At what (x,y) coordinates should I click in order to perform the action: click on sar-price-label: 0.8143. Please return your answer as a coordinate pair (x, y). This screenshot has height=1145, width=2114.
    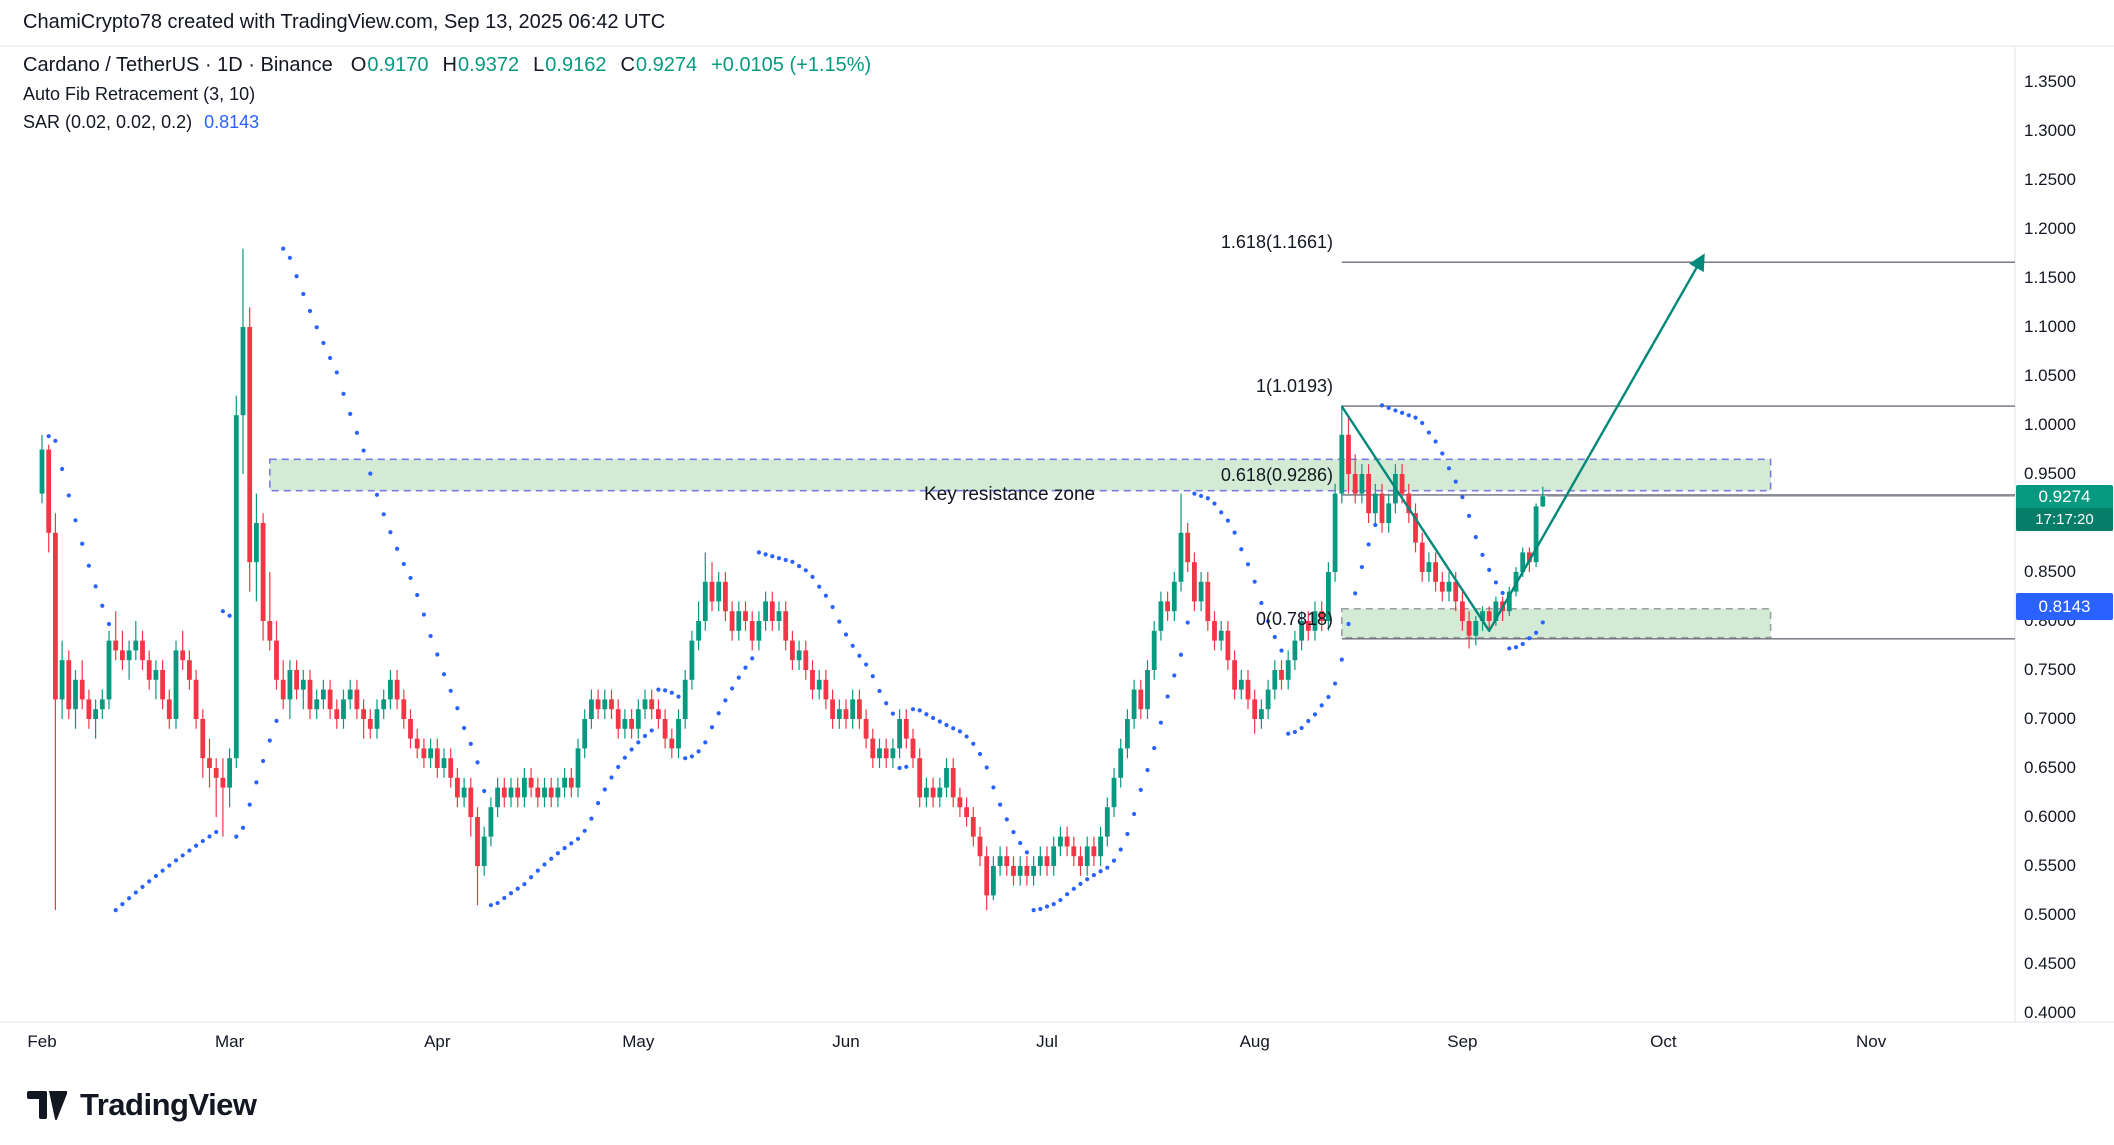
    Looking at the image, I should click on (2064, 606).